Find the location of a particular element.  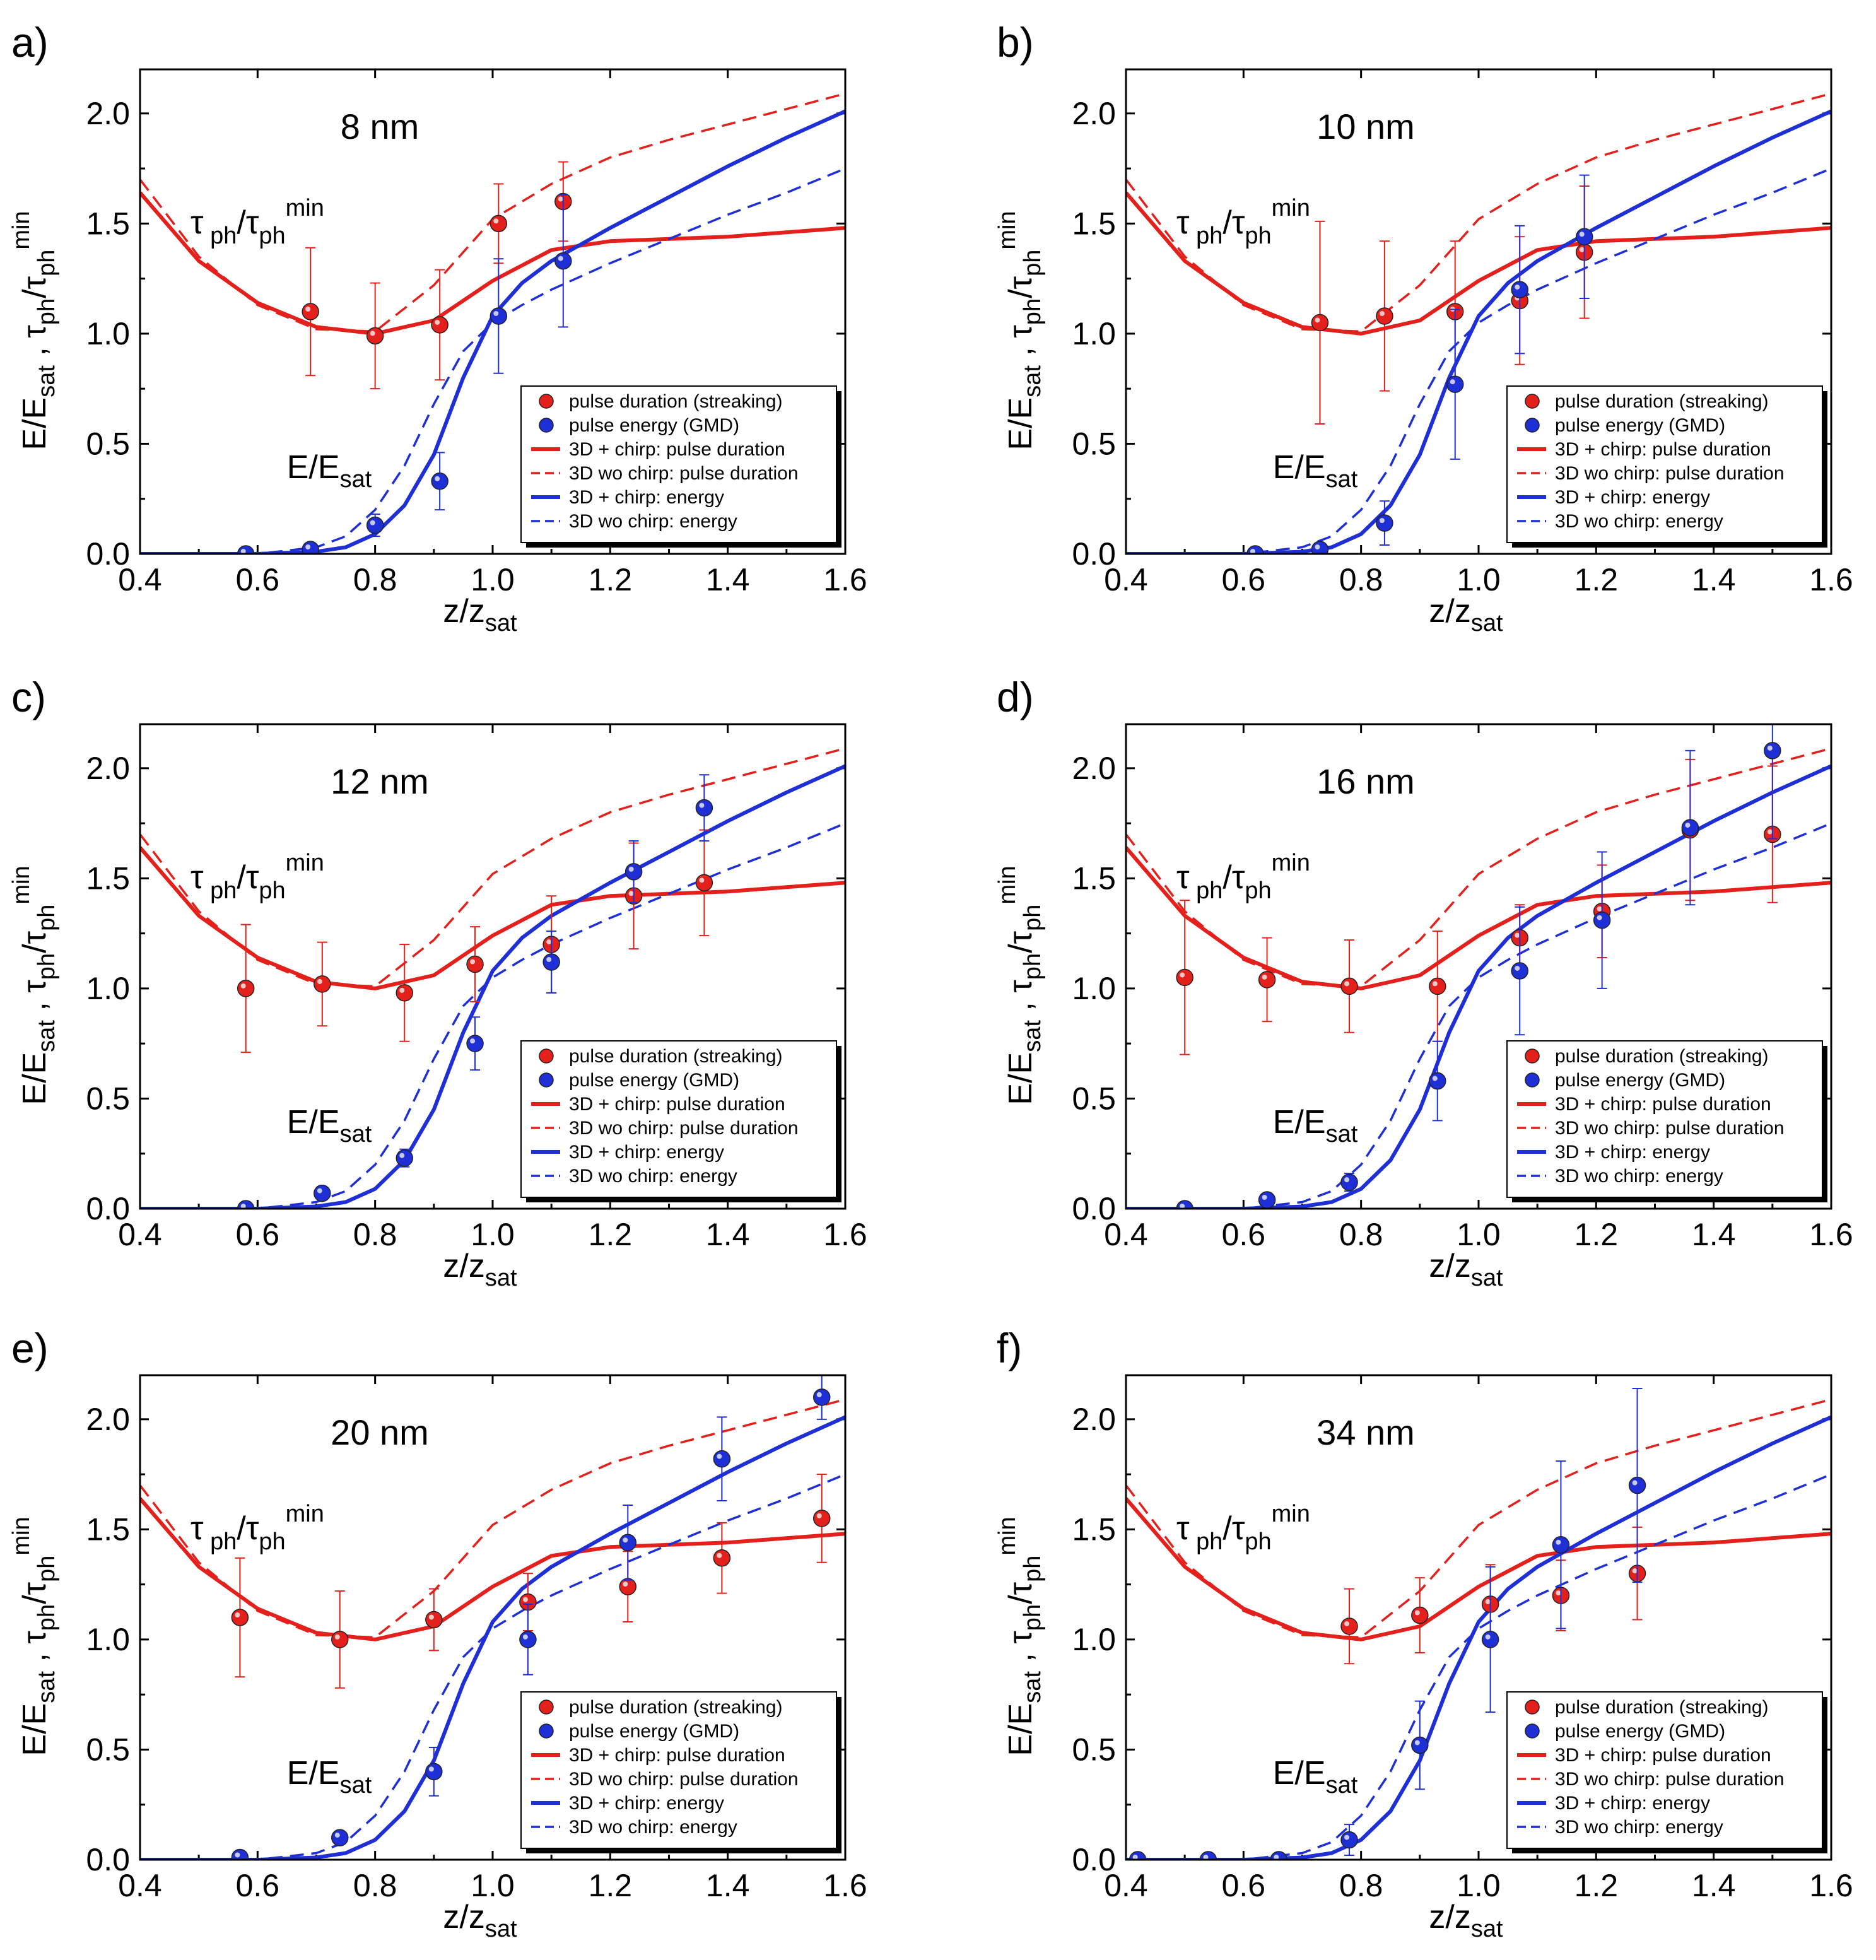

y-tick-label: 0.5 is located at coordinates (108, 1750).